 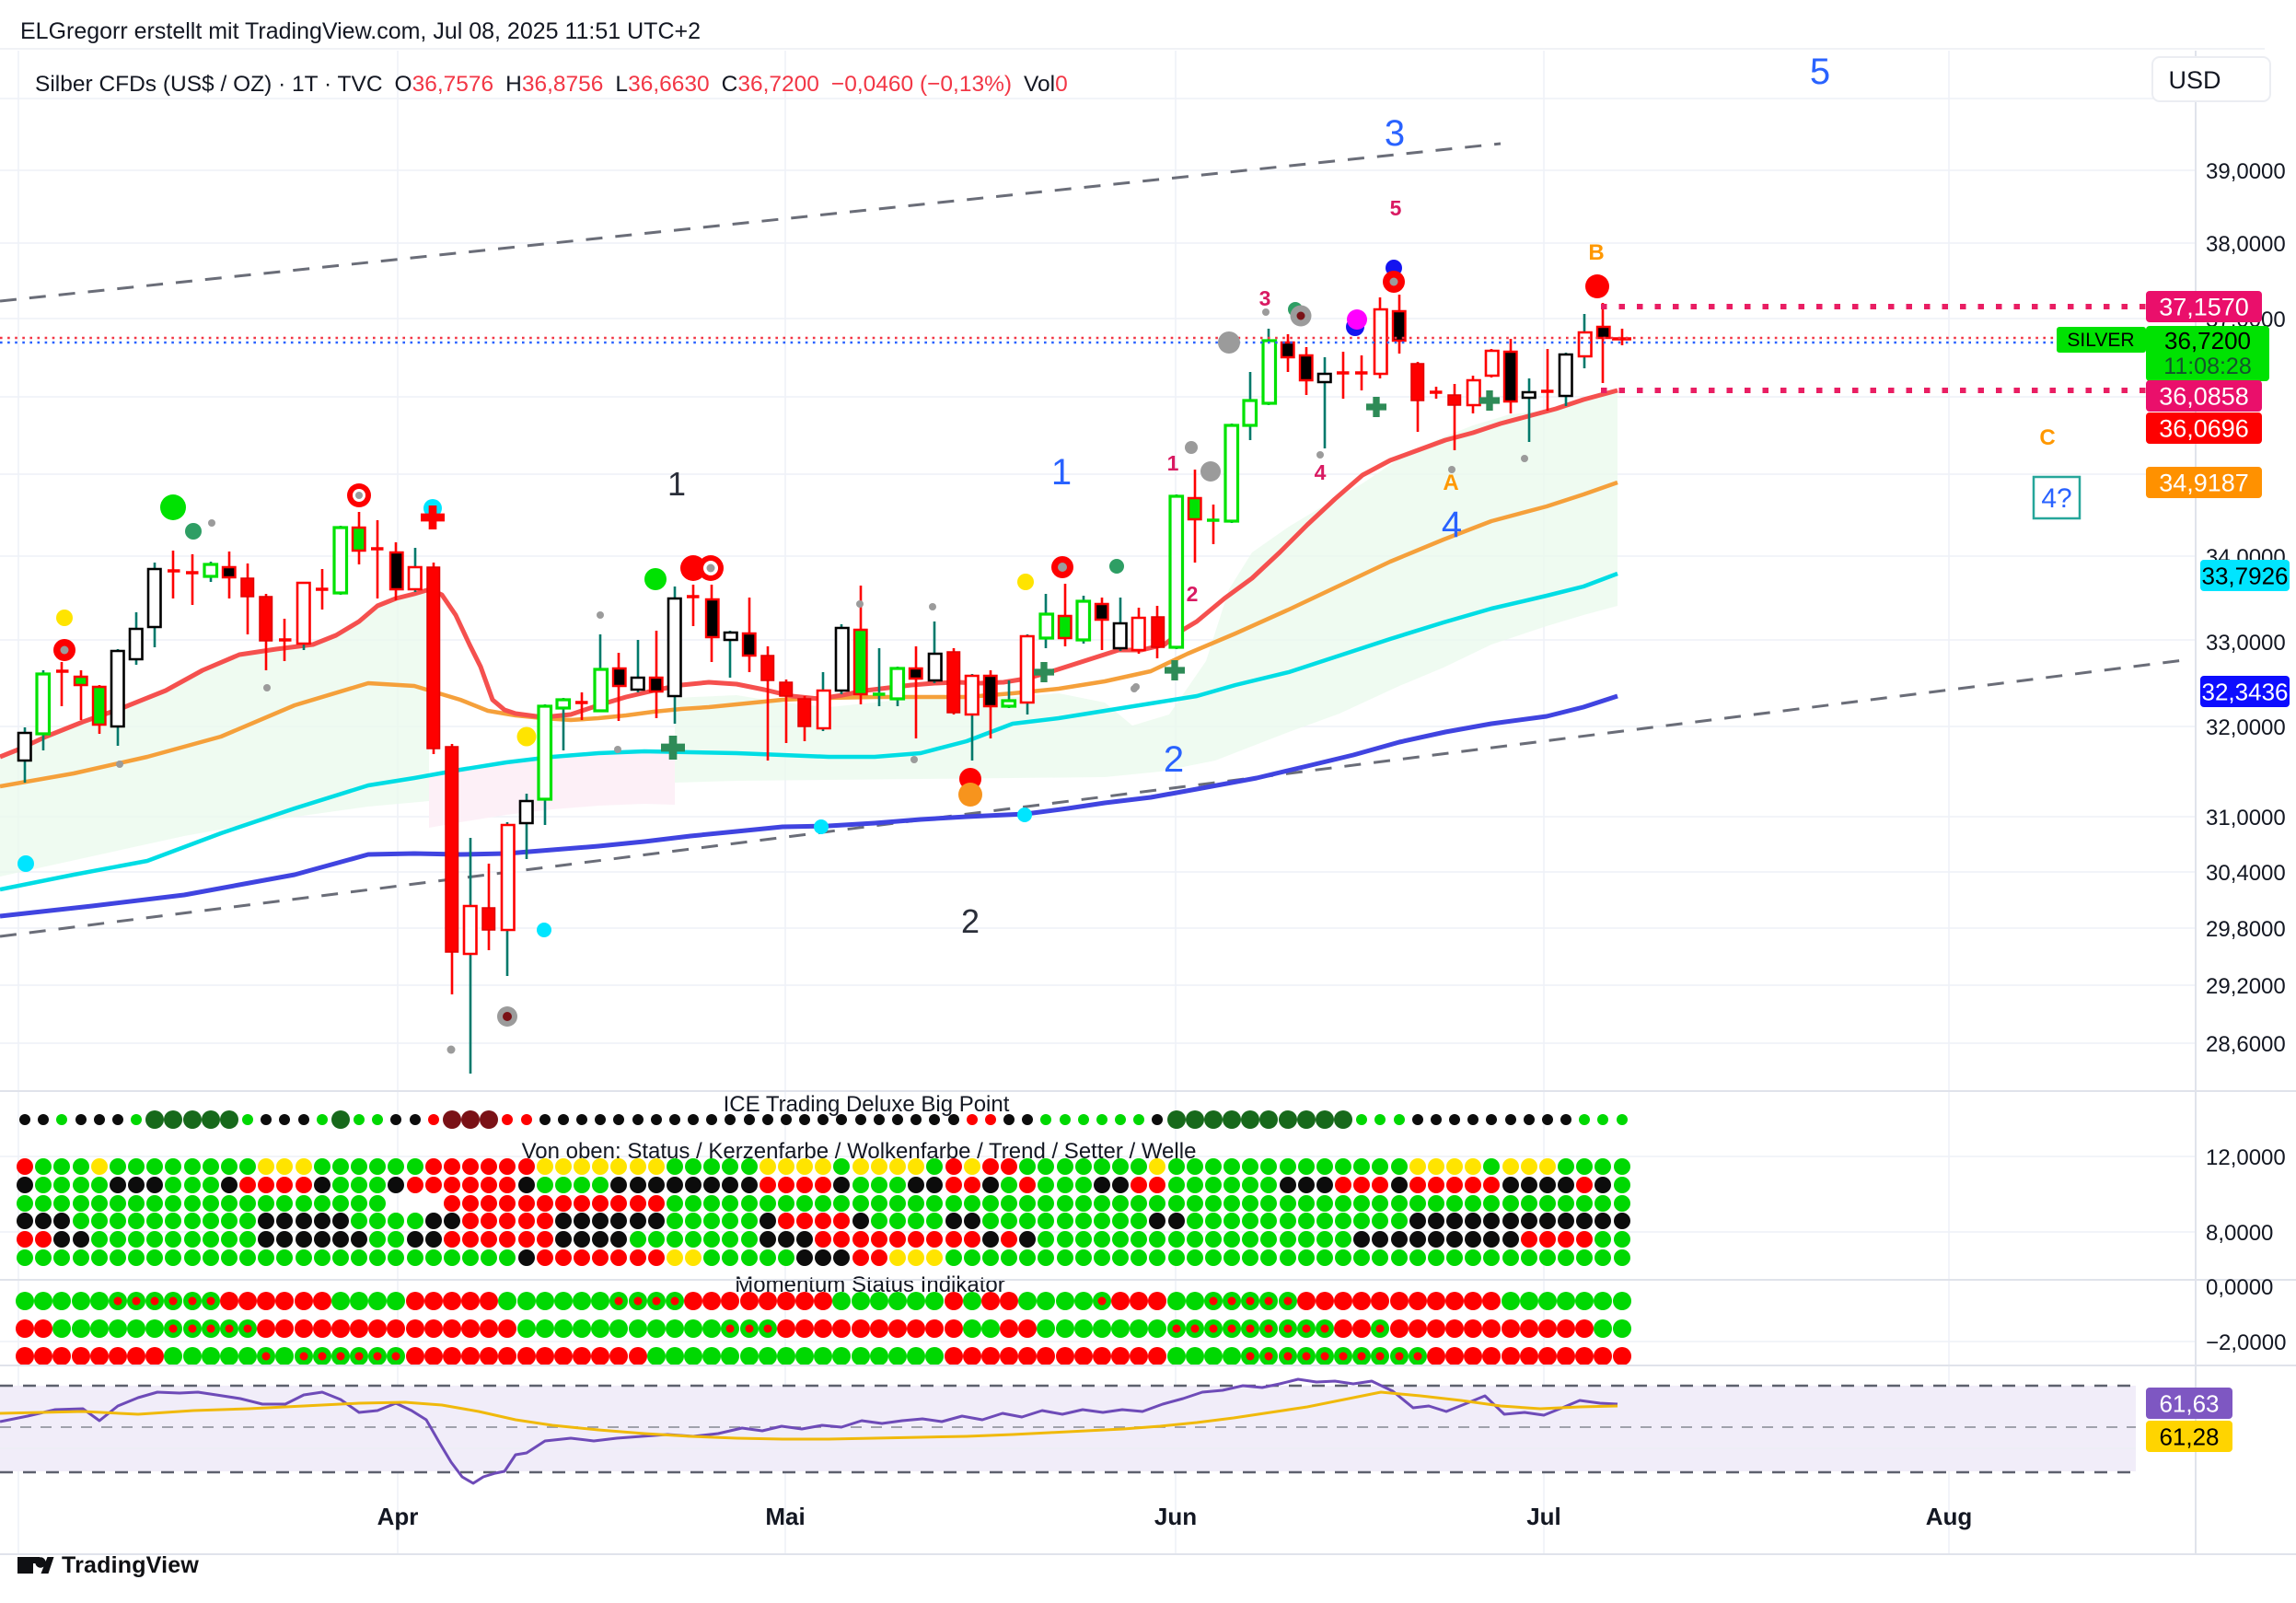 What do you see at coordinates (2189, 1436) in the screenshot?
I see `svg-text: 61,28` at bounding box center [2189, 1436].